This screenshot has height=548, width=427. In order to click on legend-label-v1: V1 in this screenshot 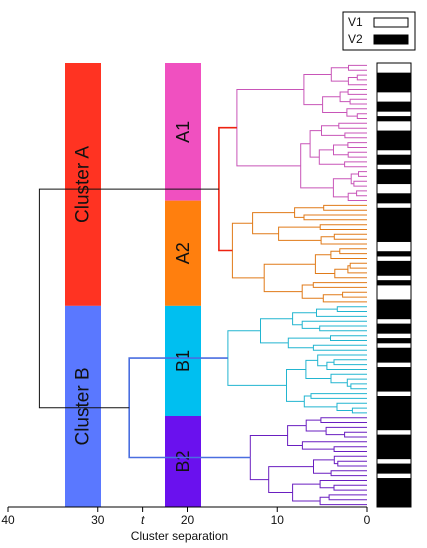, I will do `click(355, 22)`.